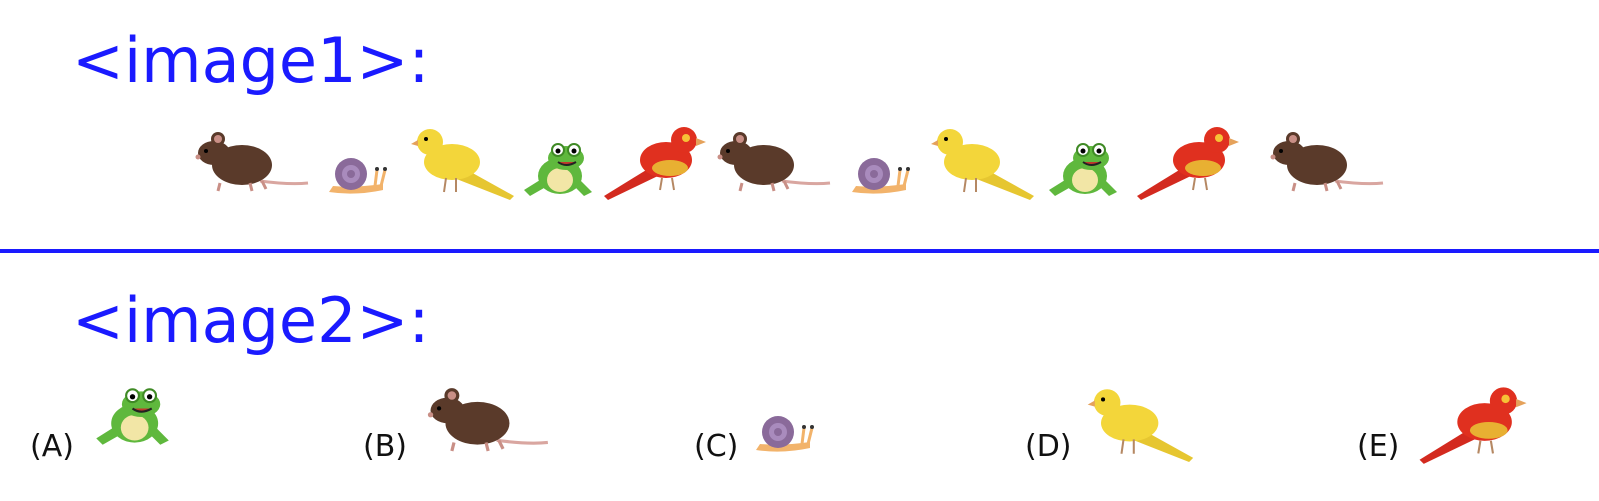  I want to click on image1-heading: <image1>:, so click(251, 60).